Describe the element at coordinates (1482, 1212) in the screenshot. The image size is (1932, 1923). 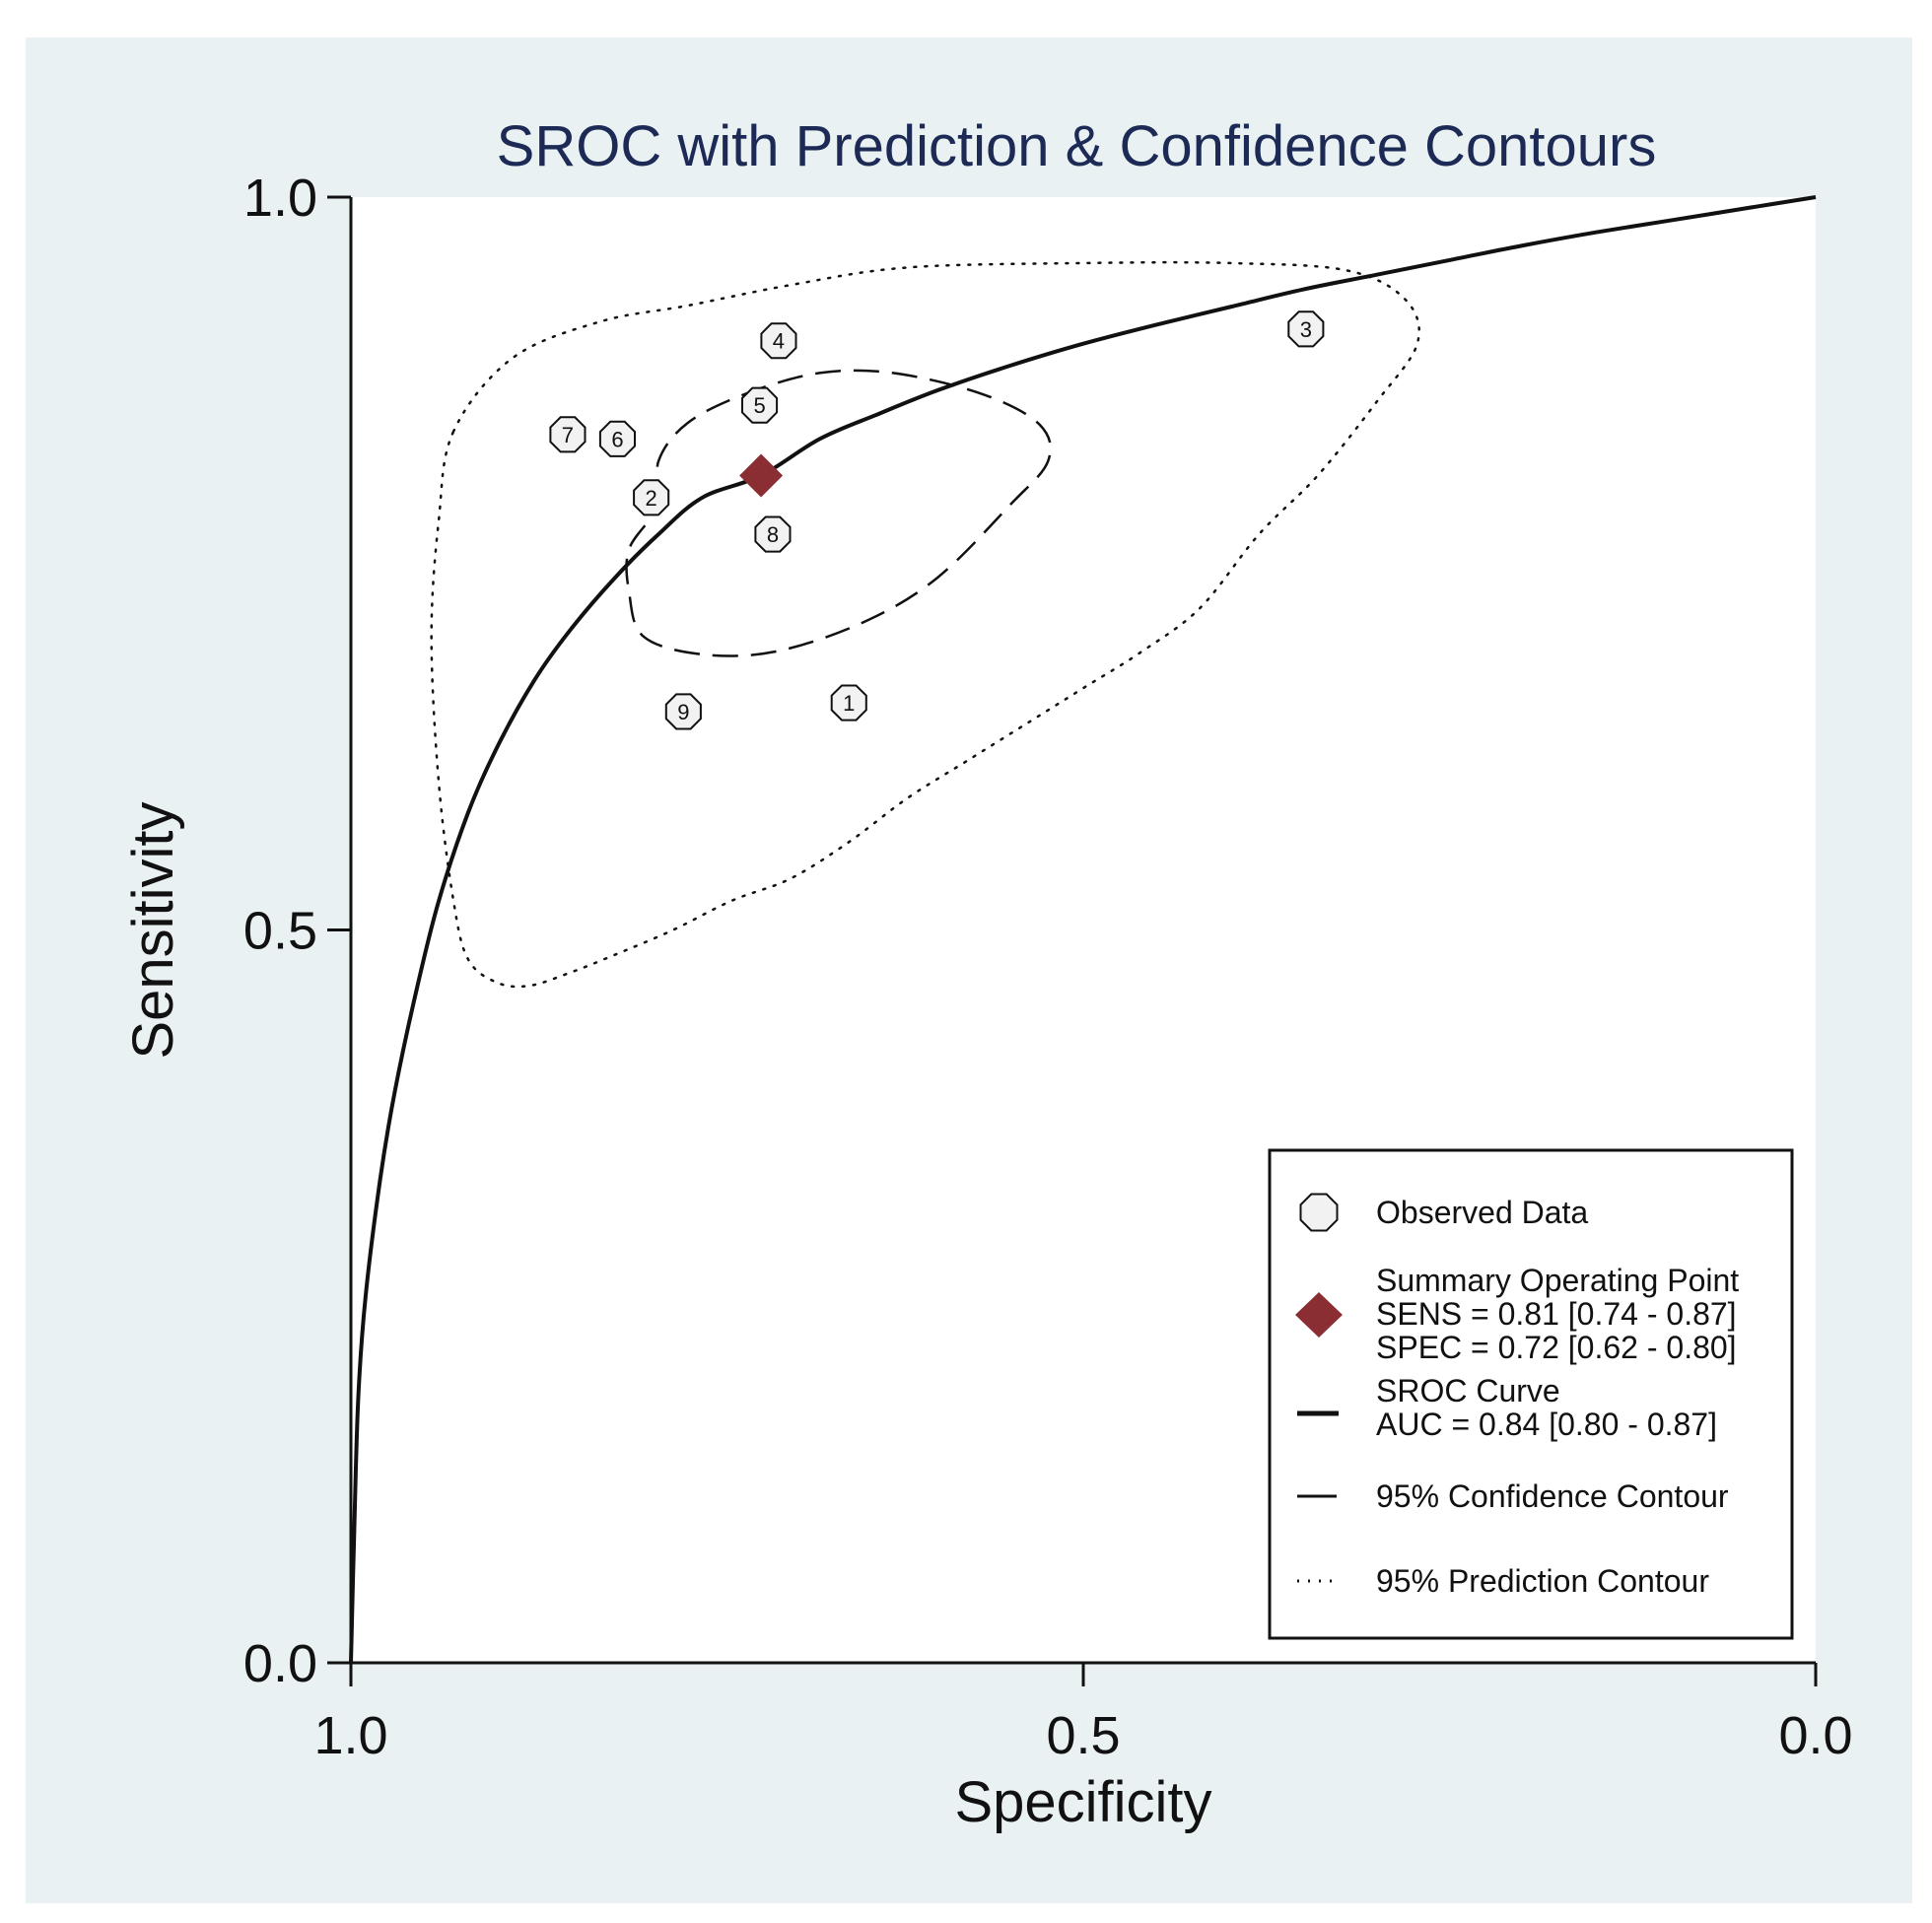
I see `legend-observed-label: Observed Data` at that location.